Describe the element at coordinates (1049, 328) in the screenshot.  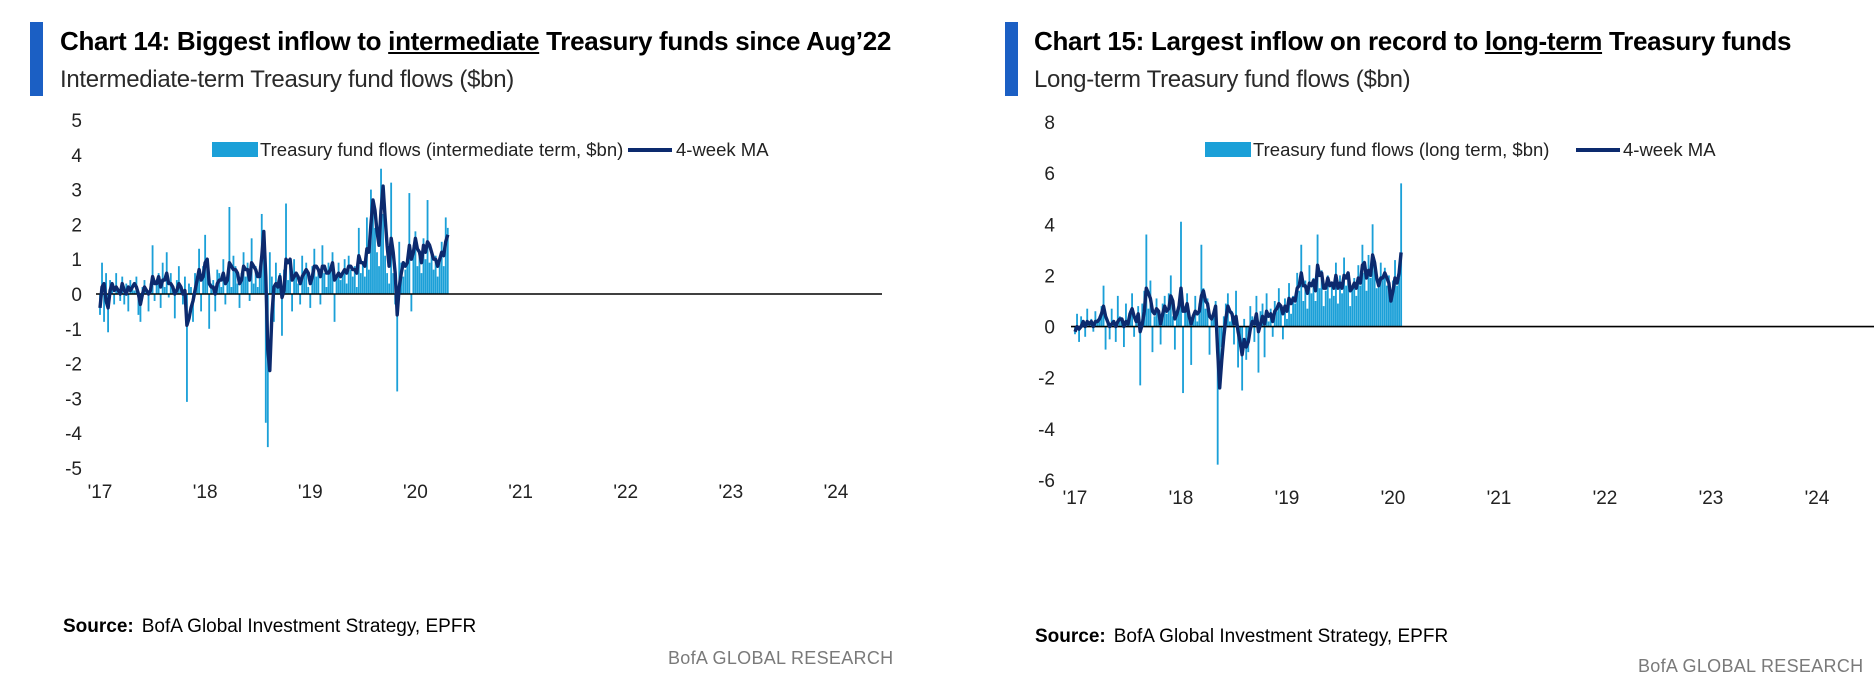
I see `y-tick-label: 0` at that location.